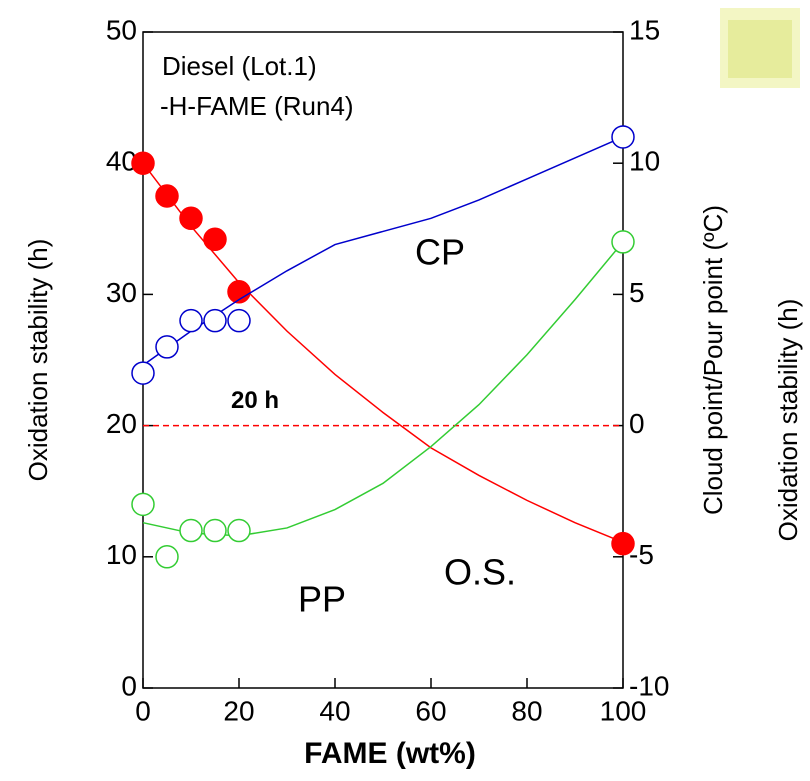 The width and height of the screenshot is (810, 781). What do you see at coordinates (526, 710) in the screenshot?
I see `x-tick-label: 80` at bounding box center [526, 710].